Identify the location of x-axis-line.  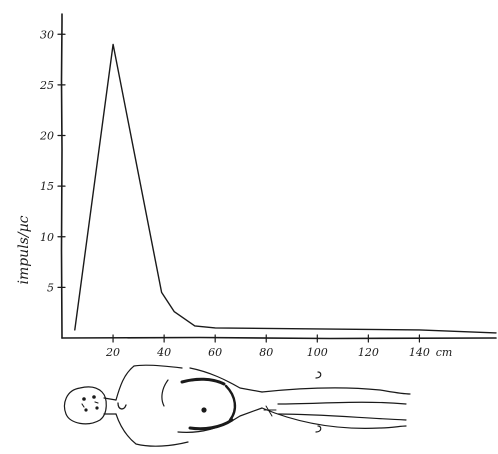
(279, 338).